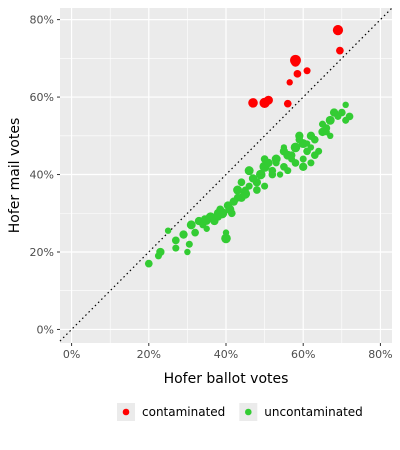 The height and width of the screenshot is (450, 400). I want to click on x-axis-tick-labels: 0% 20% 40% 60% 80%, so click(228, 354).